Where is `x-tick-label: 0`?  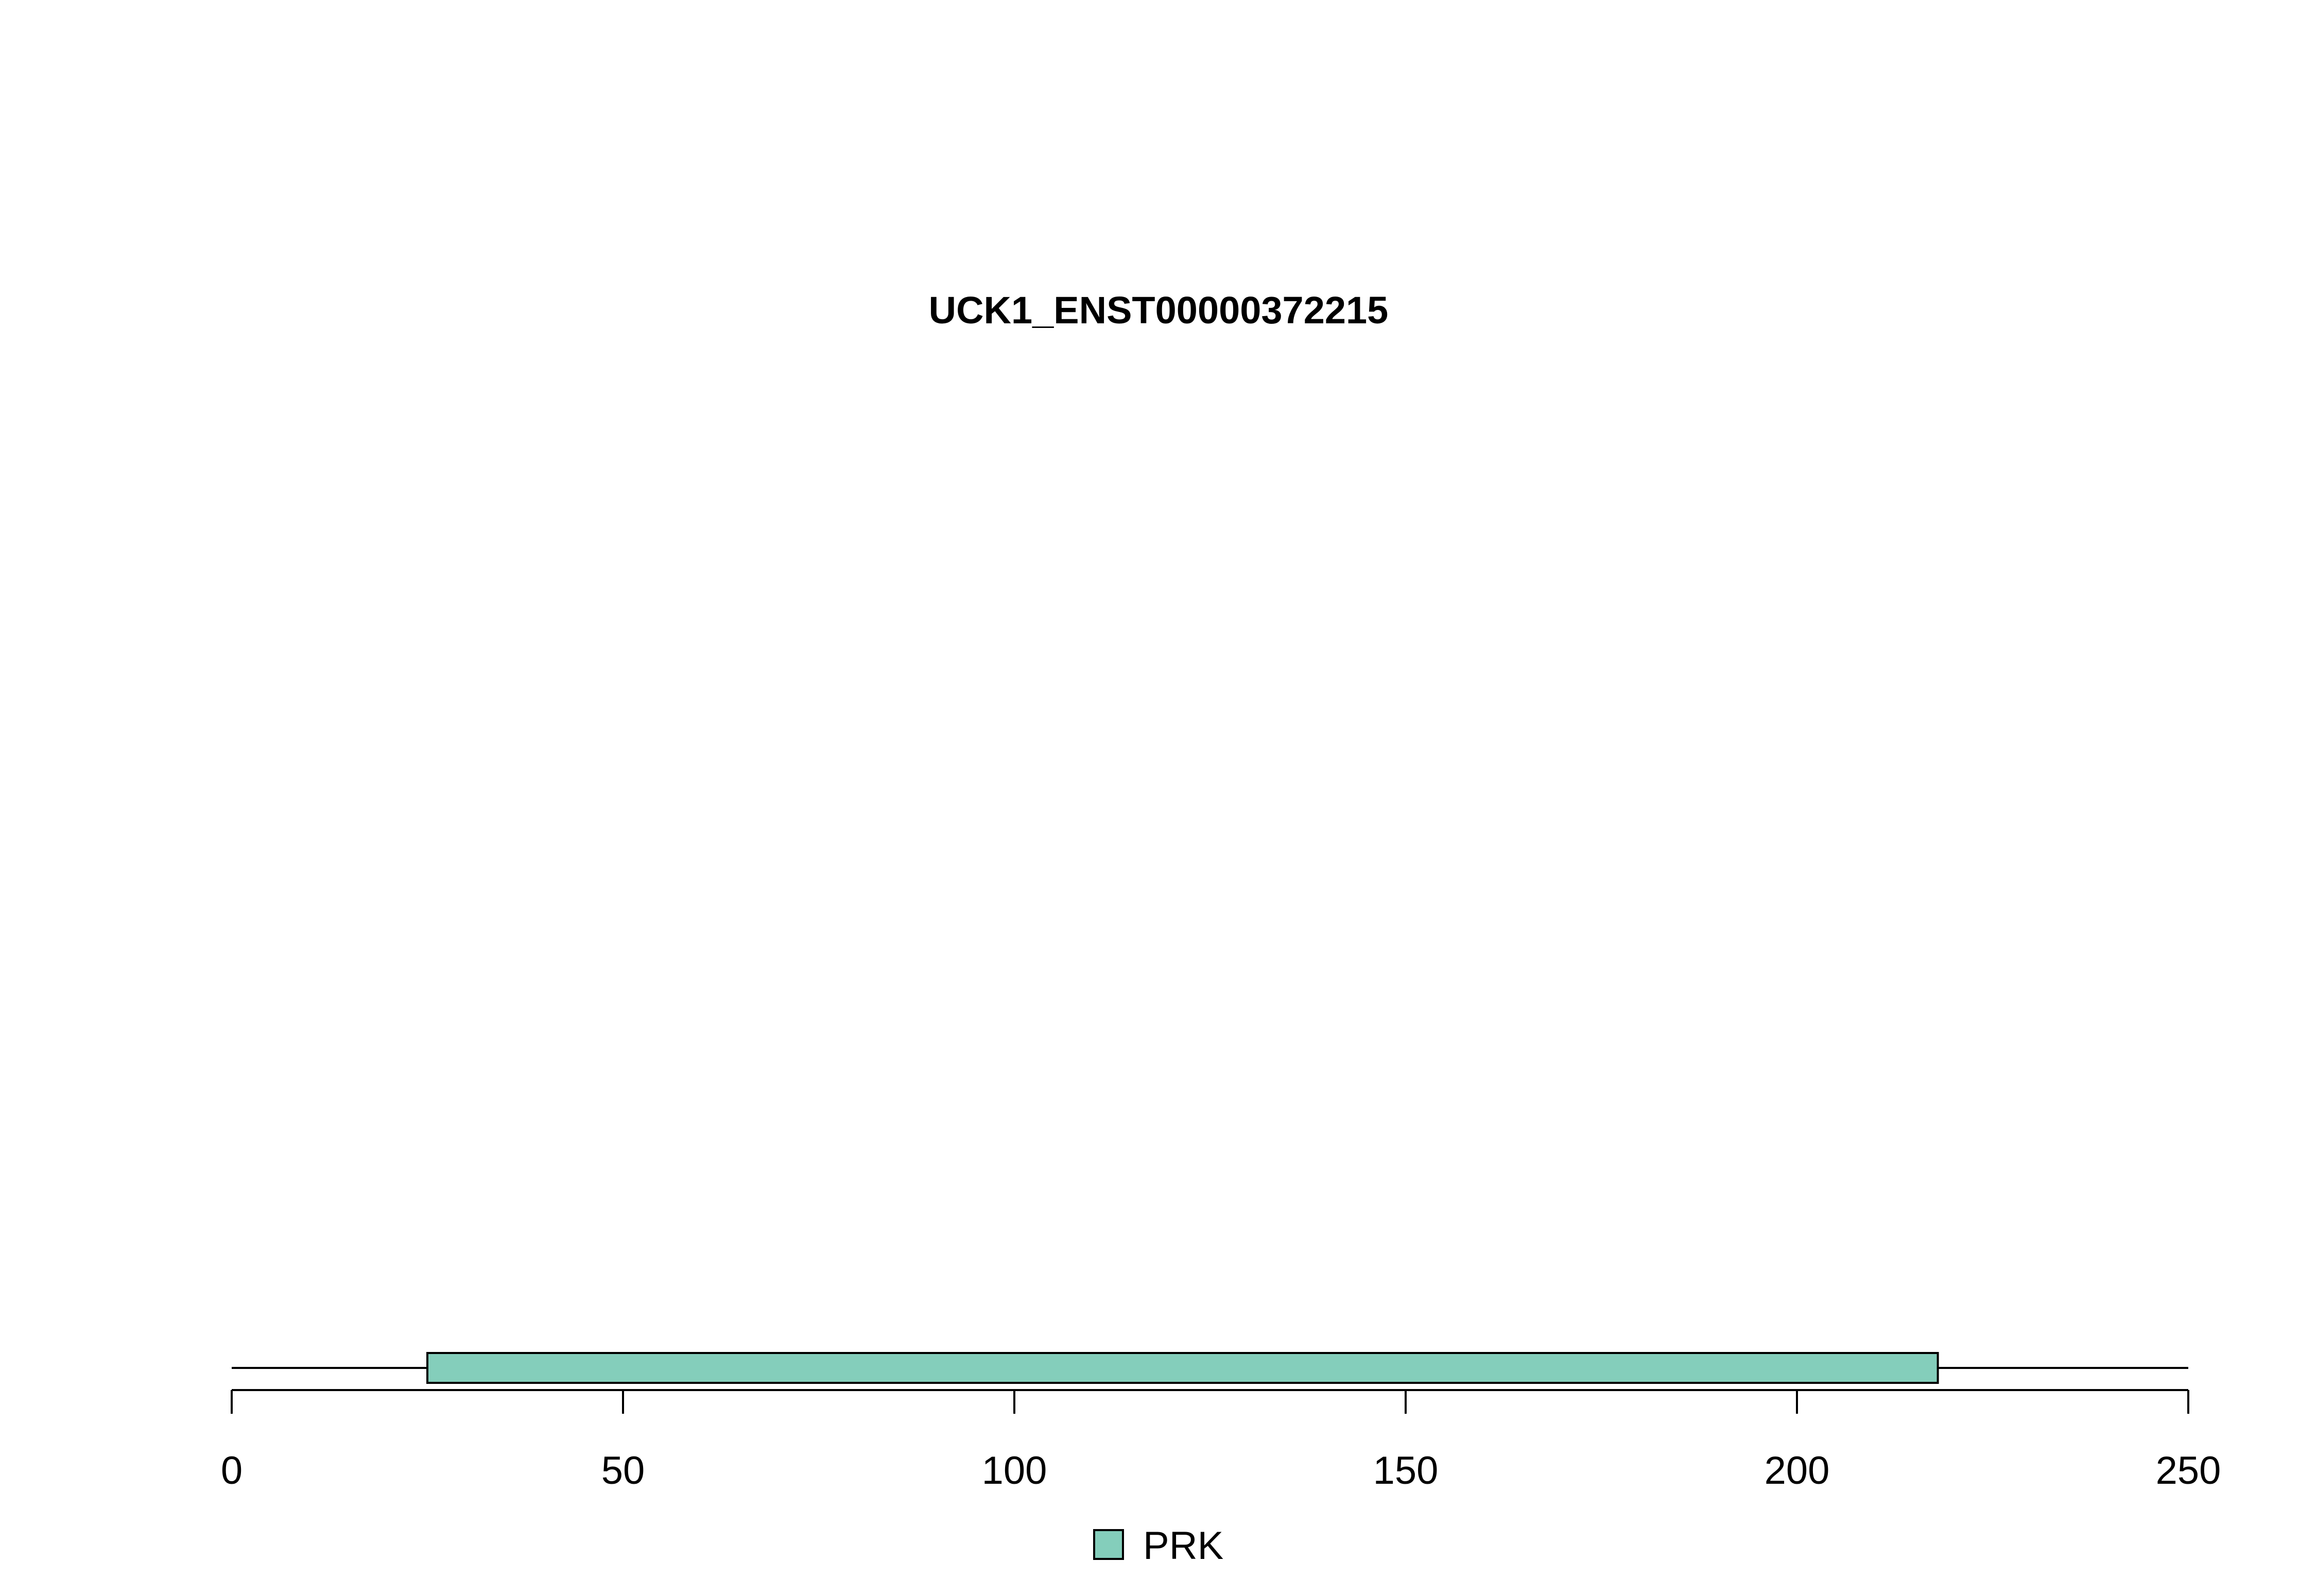
x-tick-label: 0 is located at coordinates (232, 1471).